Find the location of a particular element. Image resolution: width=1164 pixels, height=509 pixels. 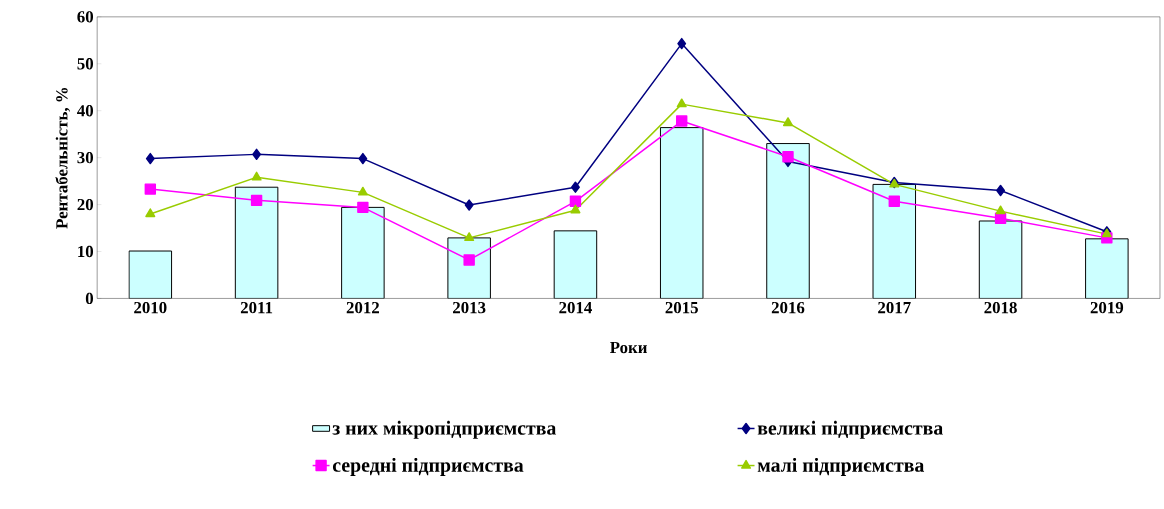

legend-label: малі підприємства is located at coordinates (841, 467).